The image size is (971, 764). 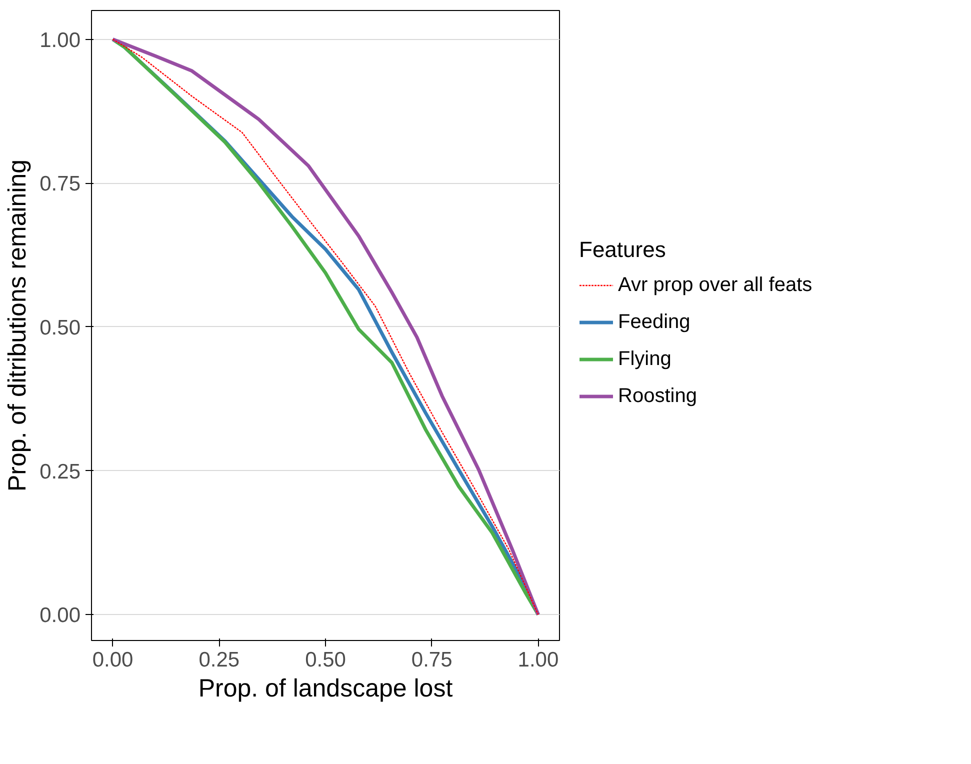 I want to click on y-tick-label: 1.00, so click(x=60, y=40).